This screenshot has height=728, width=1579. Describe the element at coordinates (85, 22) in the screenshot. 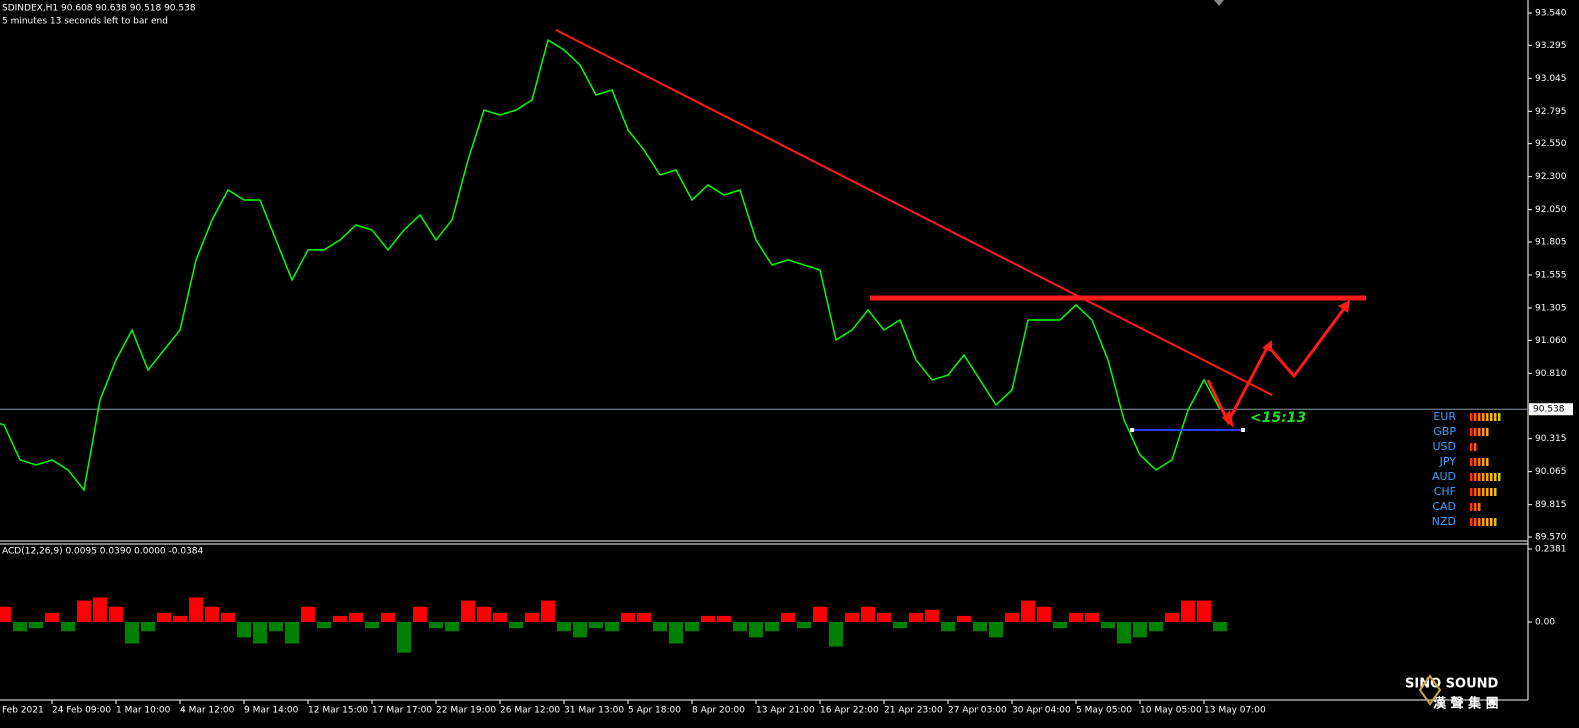

I see `chart-subtitle: 5 minutes 13 seconds left to bar end` at that location.